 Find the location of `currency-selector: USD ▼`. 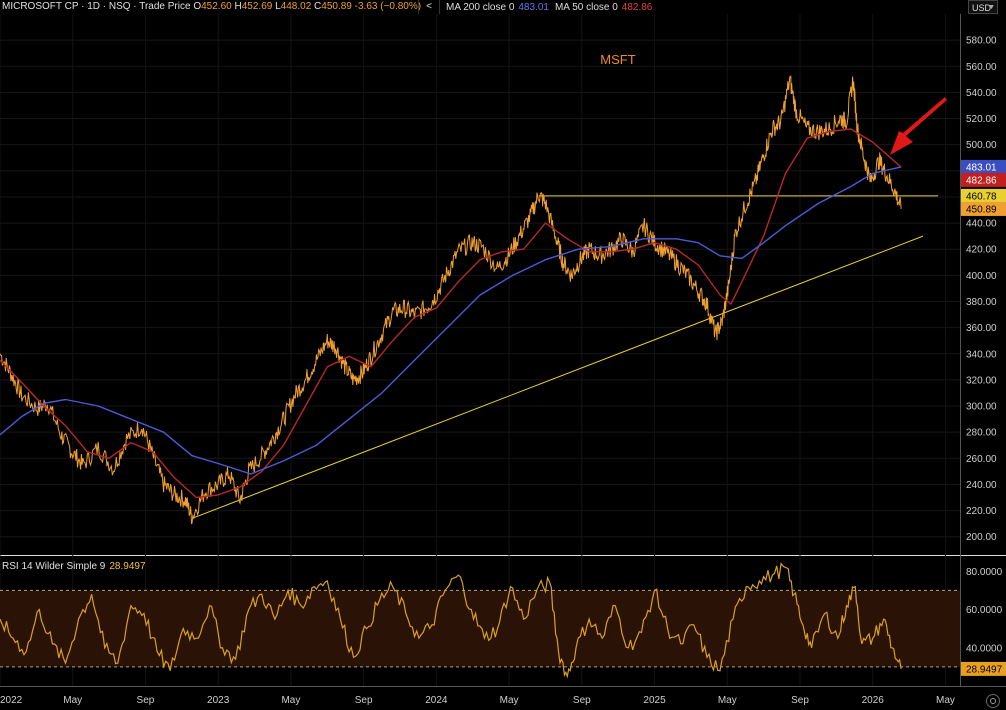

currency-selector: USD ▼ is located at coordinates (983, 7).